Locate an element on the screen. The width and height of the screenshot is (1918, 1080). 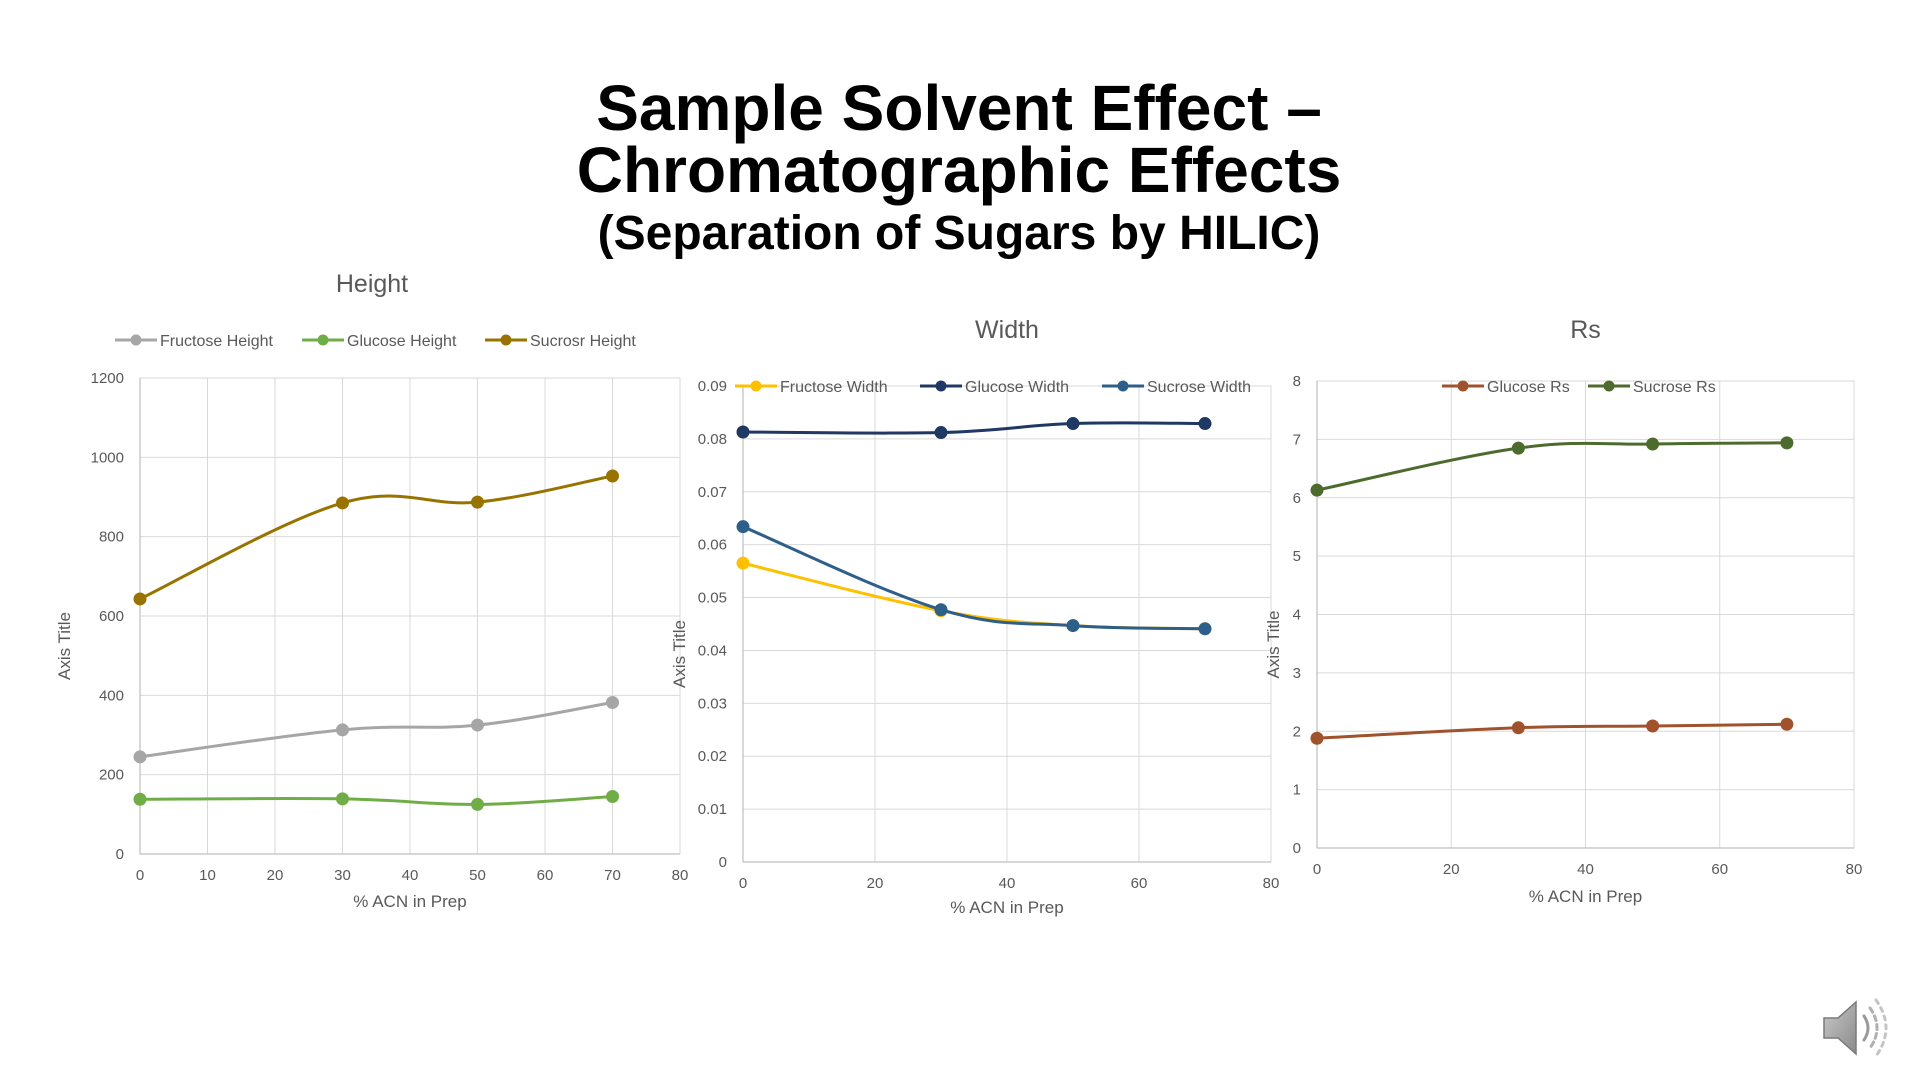
chart-title: Rs is located at coordinates (1585, 330).